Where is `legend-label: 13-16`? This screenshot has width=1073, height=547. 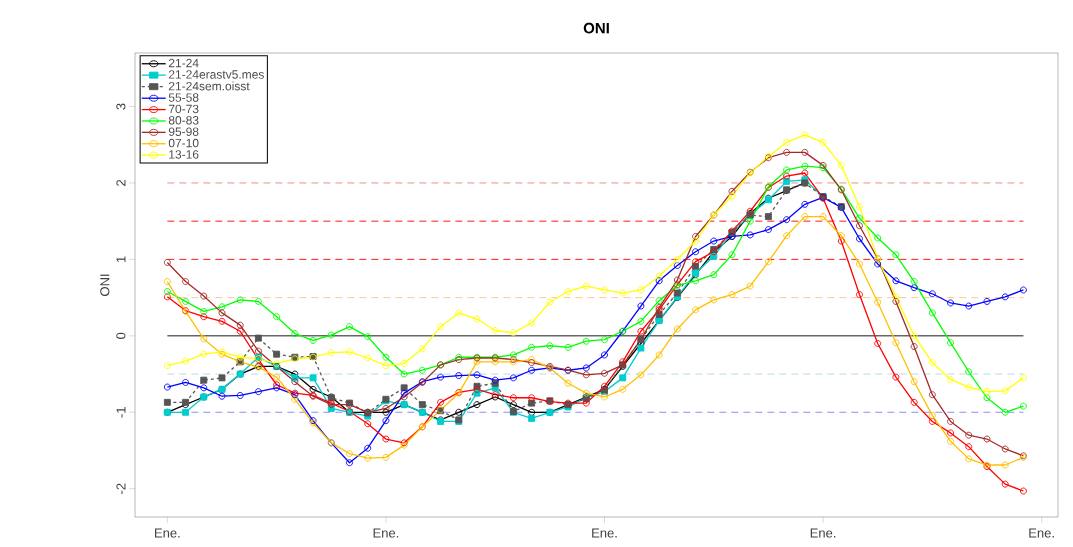 legend-label: 13-16 is located at coordinates (184, 154).